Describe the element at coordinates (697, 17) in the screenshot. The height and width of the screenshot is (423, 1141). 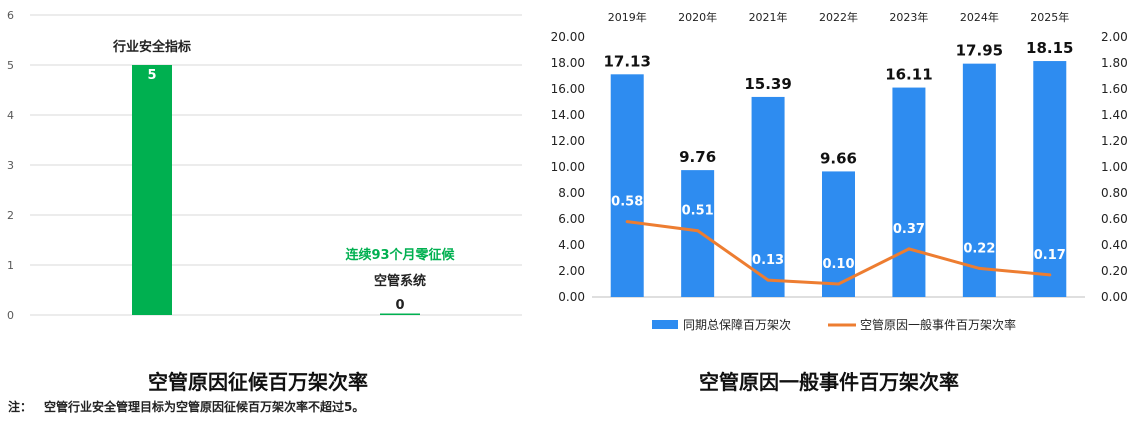
I see `x-tick-label: 2020年` at that location.